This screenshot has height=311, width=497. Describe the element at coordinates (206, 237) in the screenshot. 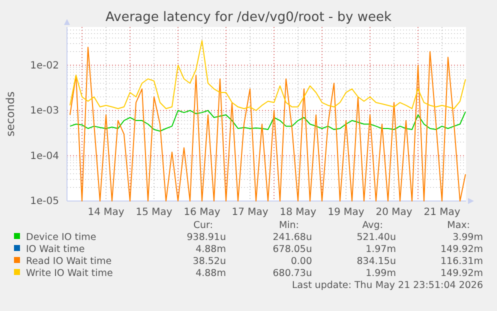

I see `text: 938.91u` at that location.